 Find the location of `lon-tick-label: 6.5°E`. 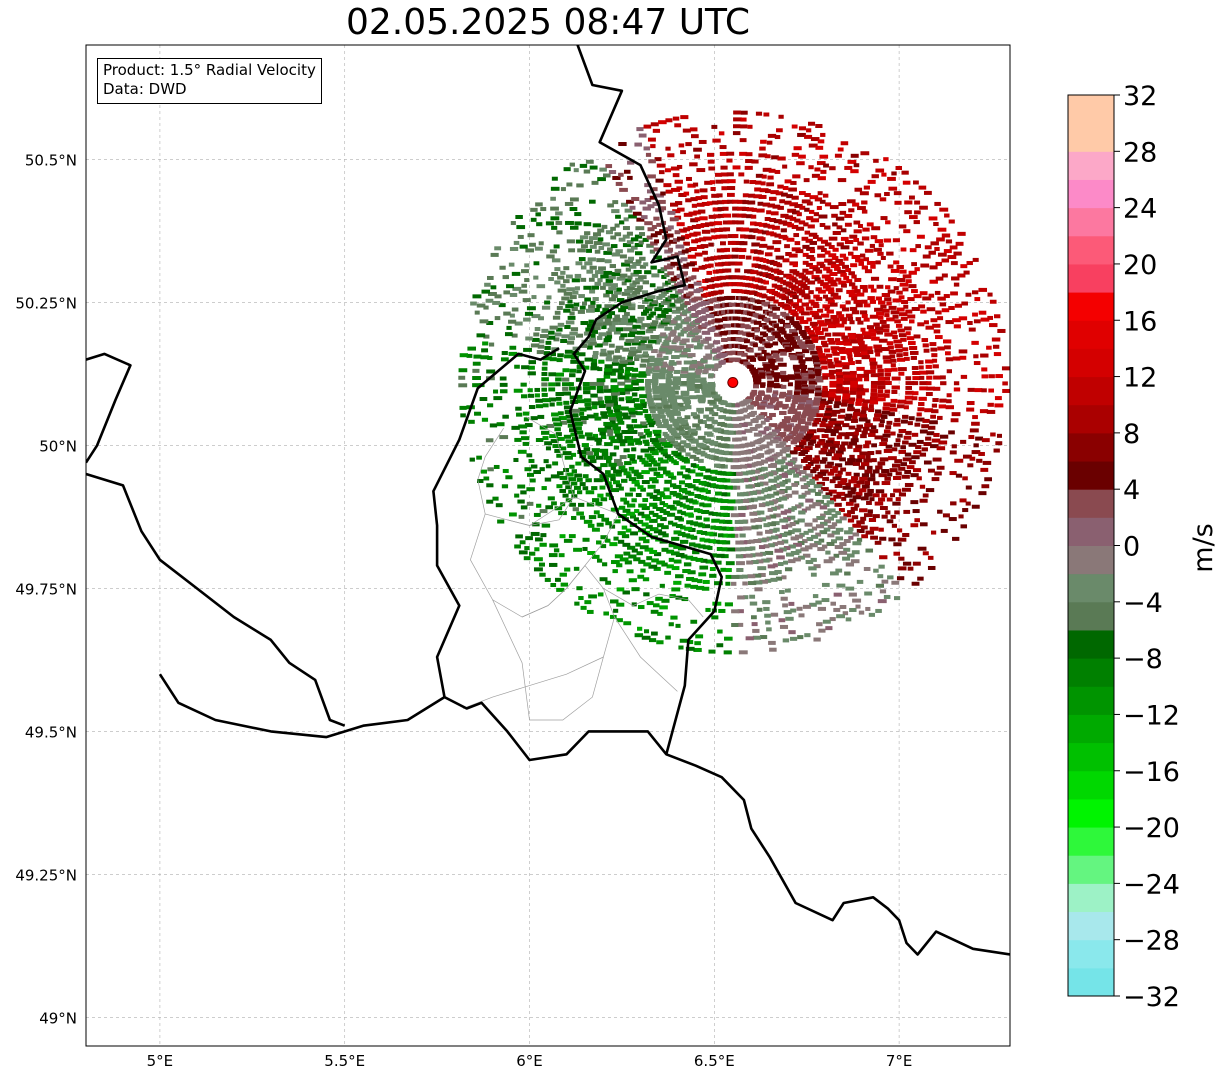

lon-tick-label: 6.5°E is located at coordinates (714, 1061).